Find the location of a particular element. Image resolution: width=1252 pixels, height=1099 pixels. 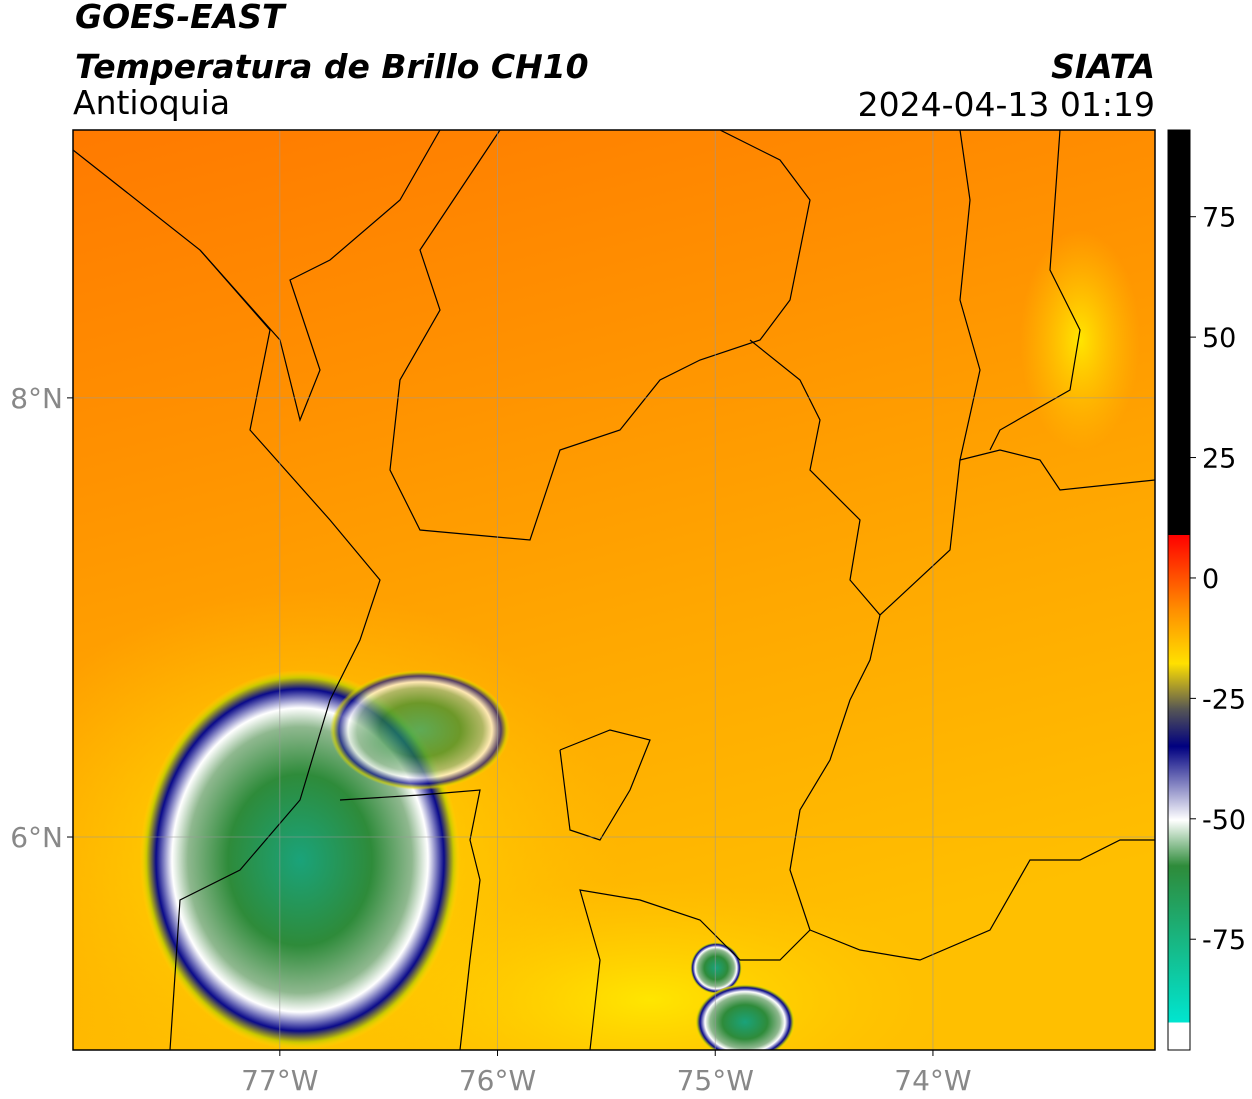

colorbar-tick-label: -50 is located at coordinates (1224, 820).